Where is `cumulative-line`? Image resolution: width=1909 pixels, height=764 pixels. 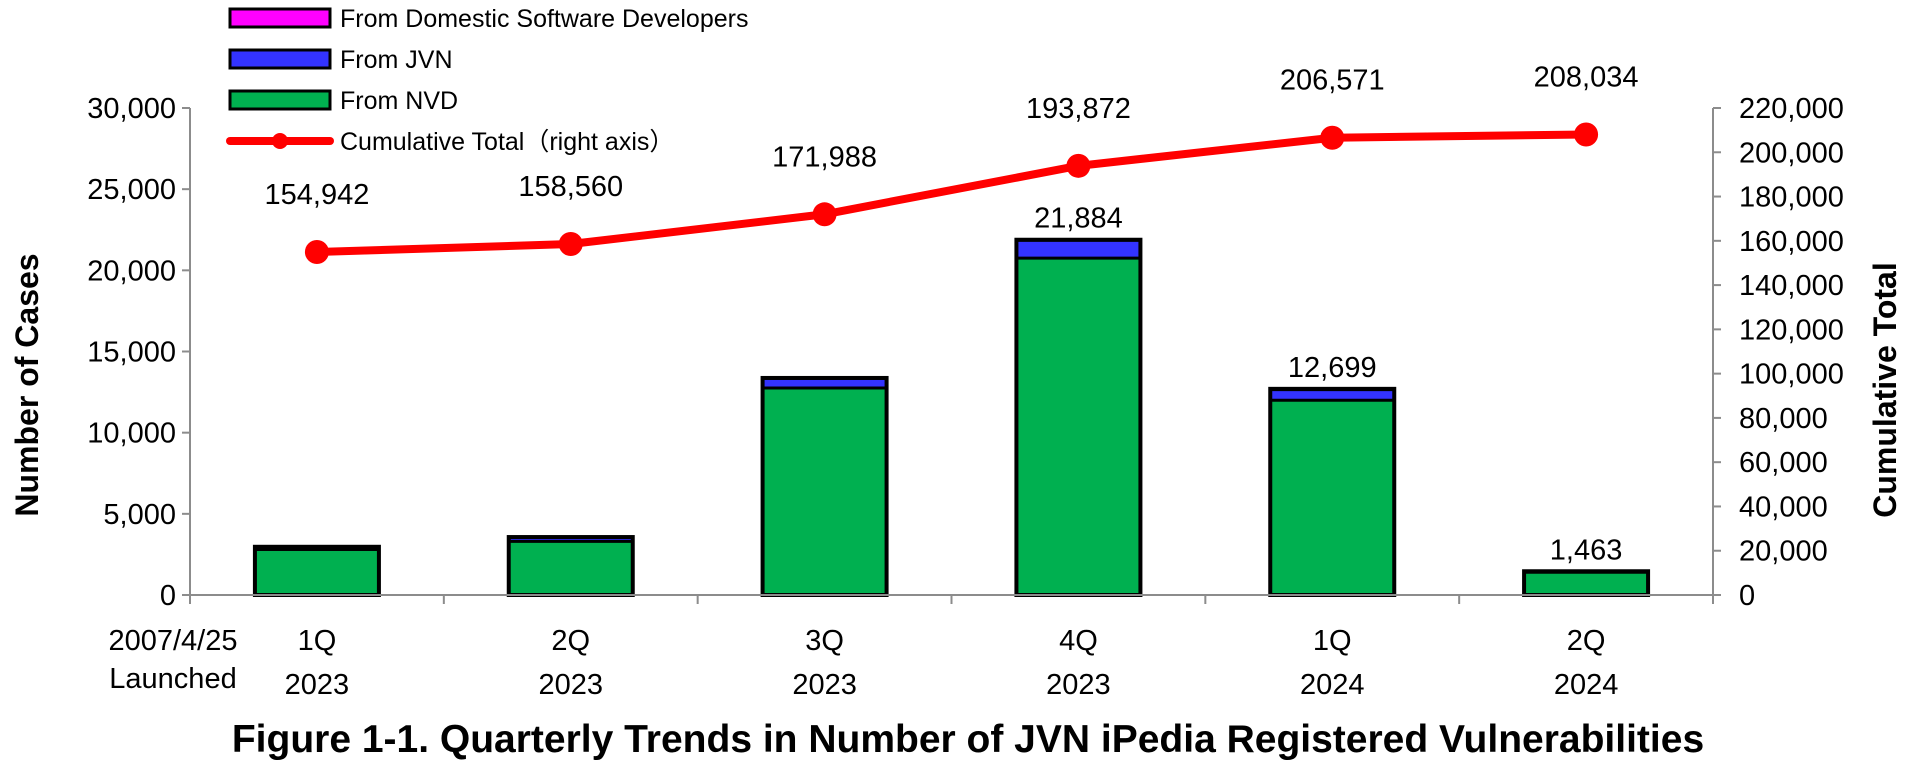 cumulative-line is located at coordinates (951, 193).